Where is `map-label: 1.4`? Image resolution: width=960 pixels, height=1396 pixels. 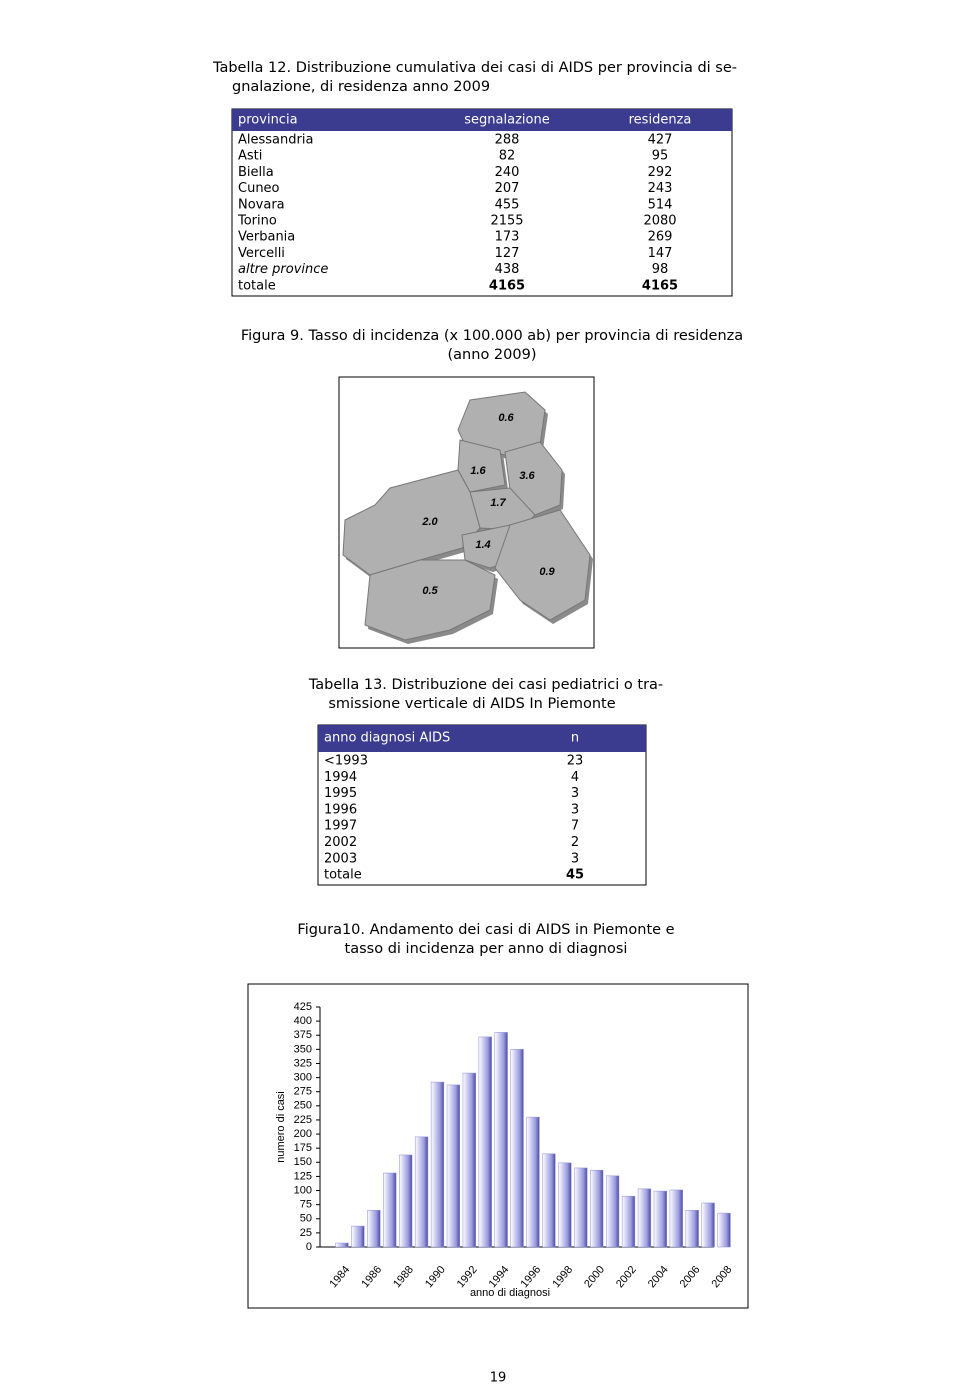
map-label: 1.4 is located at coordinates (482, 545).